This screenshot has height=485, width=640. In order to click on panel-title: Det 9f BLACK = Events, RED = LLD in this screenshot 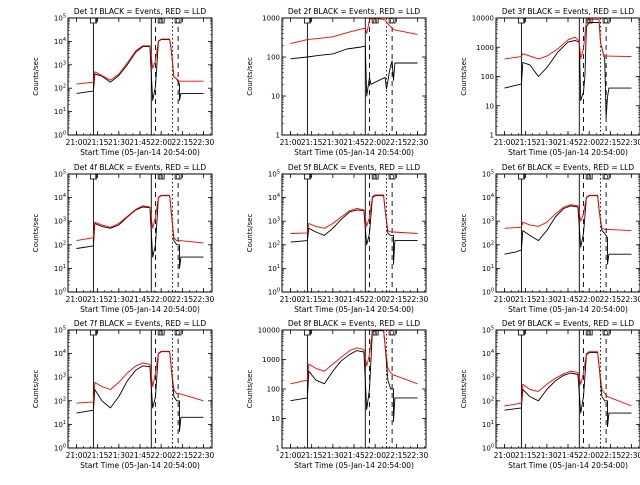, I will do `click(568, 323)`.